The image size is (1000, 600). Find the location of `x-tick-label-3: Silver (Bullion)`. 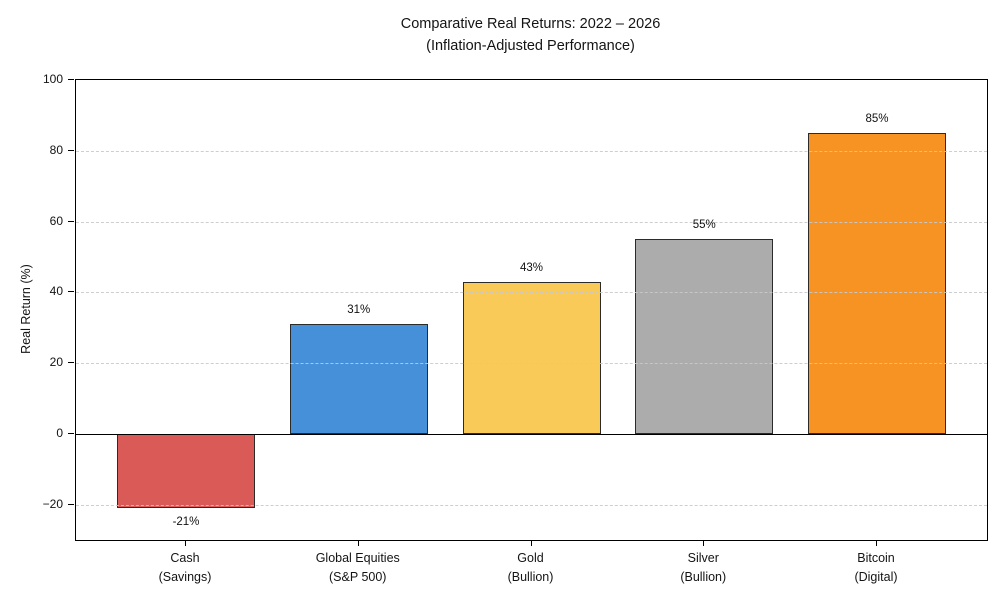

x-tick-label-3: Silver (Bullion) is located at coordinates (703, 568).